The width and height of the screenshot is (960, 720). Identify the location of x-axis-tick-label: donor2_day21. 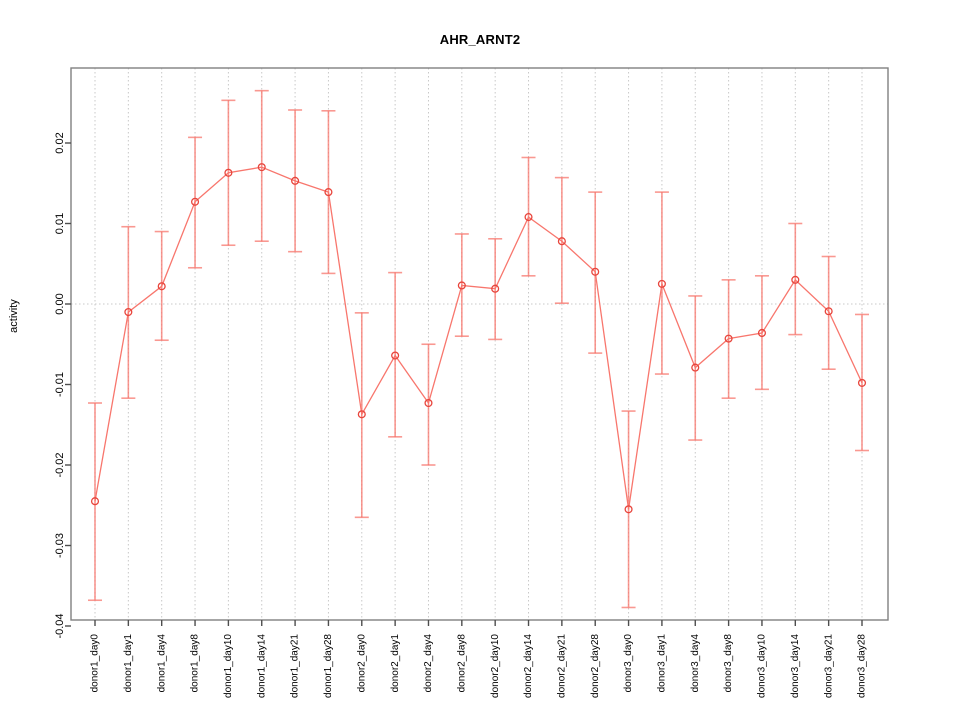
(562, 666).